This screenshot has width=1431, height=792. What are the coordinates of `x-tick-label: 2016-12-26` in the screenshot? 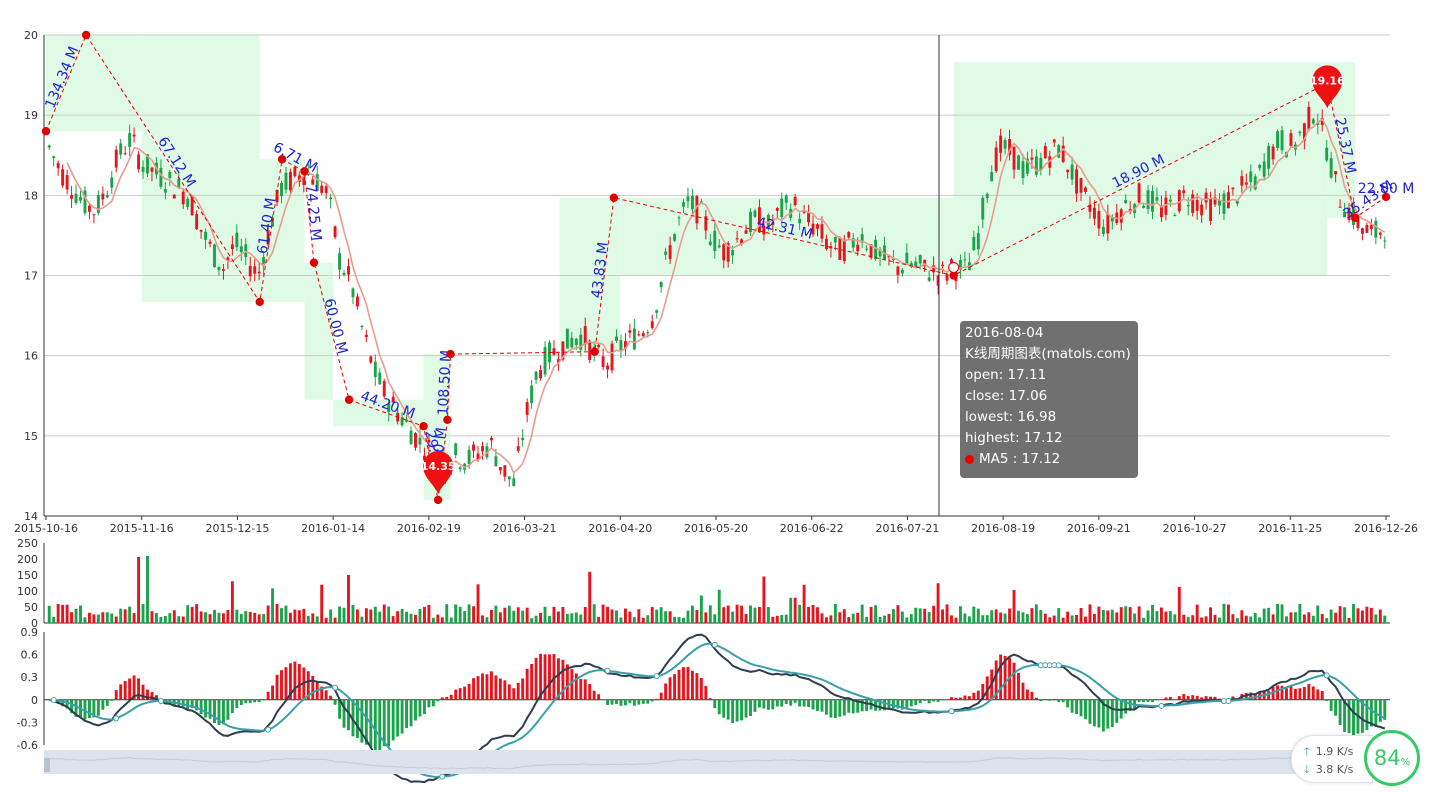 It's located at (1386, 528).